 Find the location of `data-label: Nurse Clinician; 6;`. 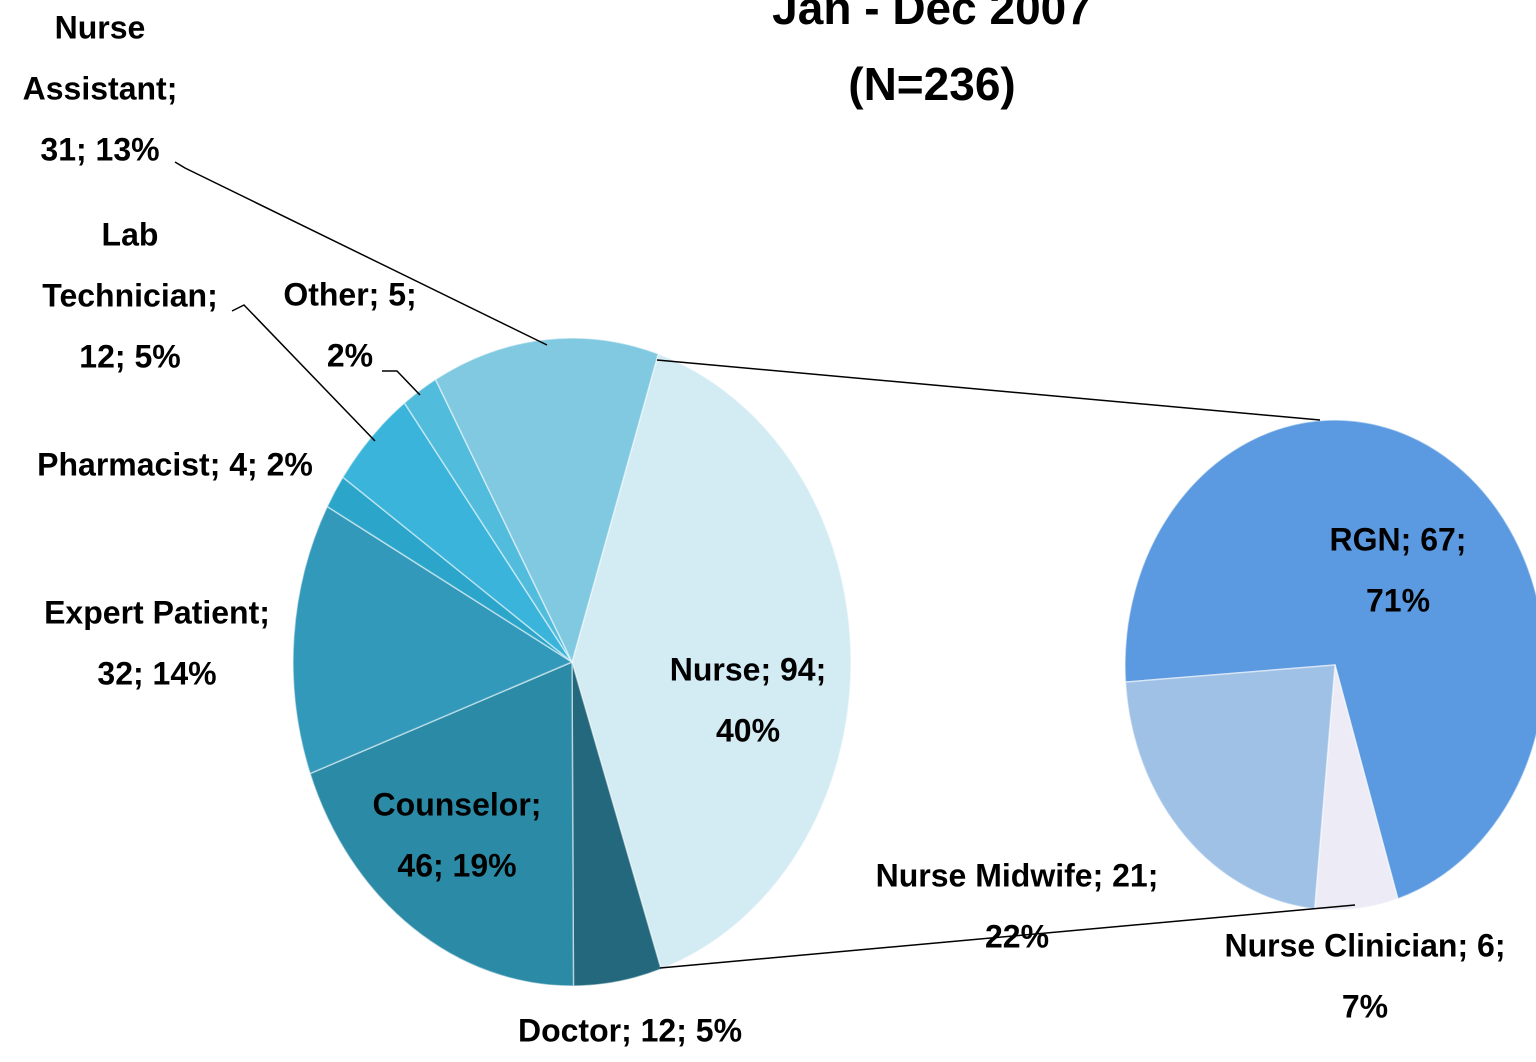

data-label: Nurse Clinician; 6; is located at coordinates (1365, 945).